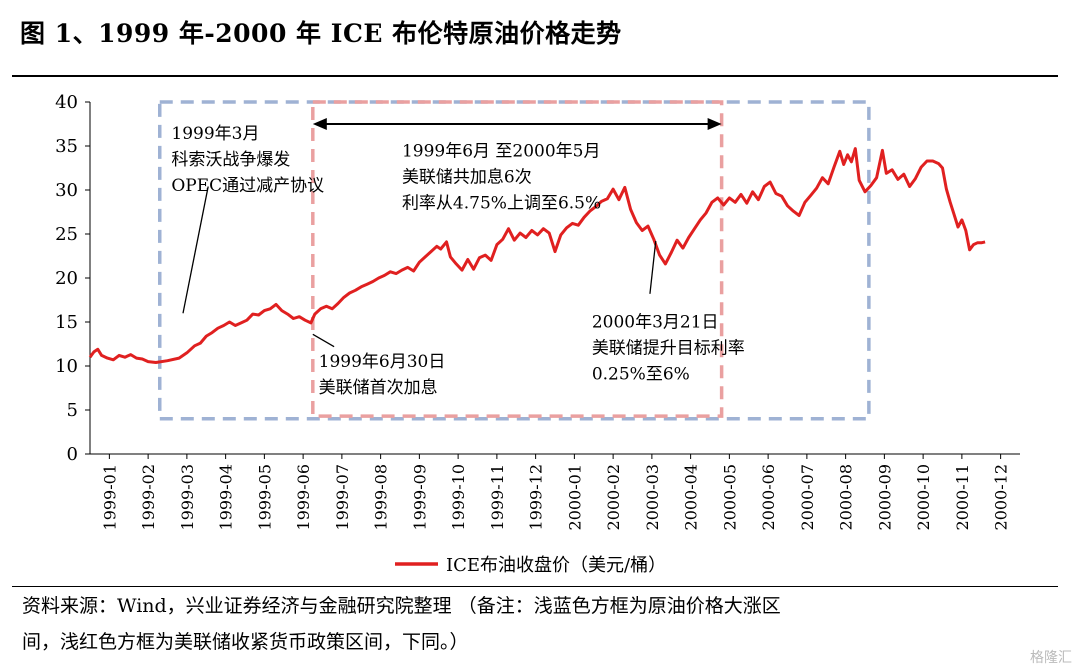  Describe the element at coordinates (148, 497) in the screenshot. I see `x-tick-label: 1999-02` at that location.